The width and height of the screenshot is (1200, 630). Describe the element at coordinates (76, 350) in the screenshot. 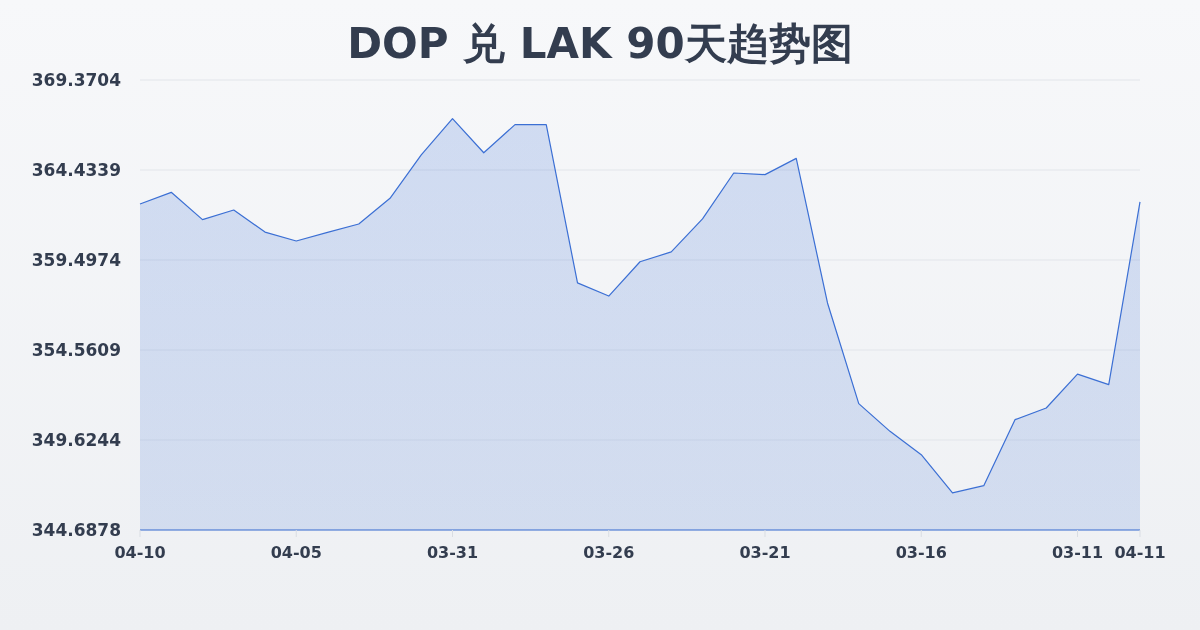

I see `y-tick-label: 354.5609` at that location.